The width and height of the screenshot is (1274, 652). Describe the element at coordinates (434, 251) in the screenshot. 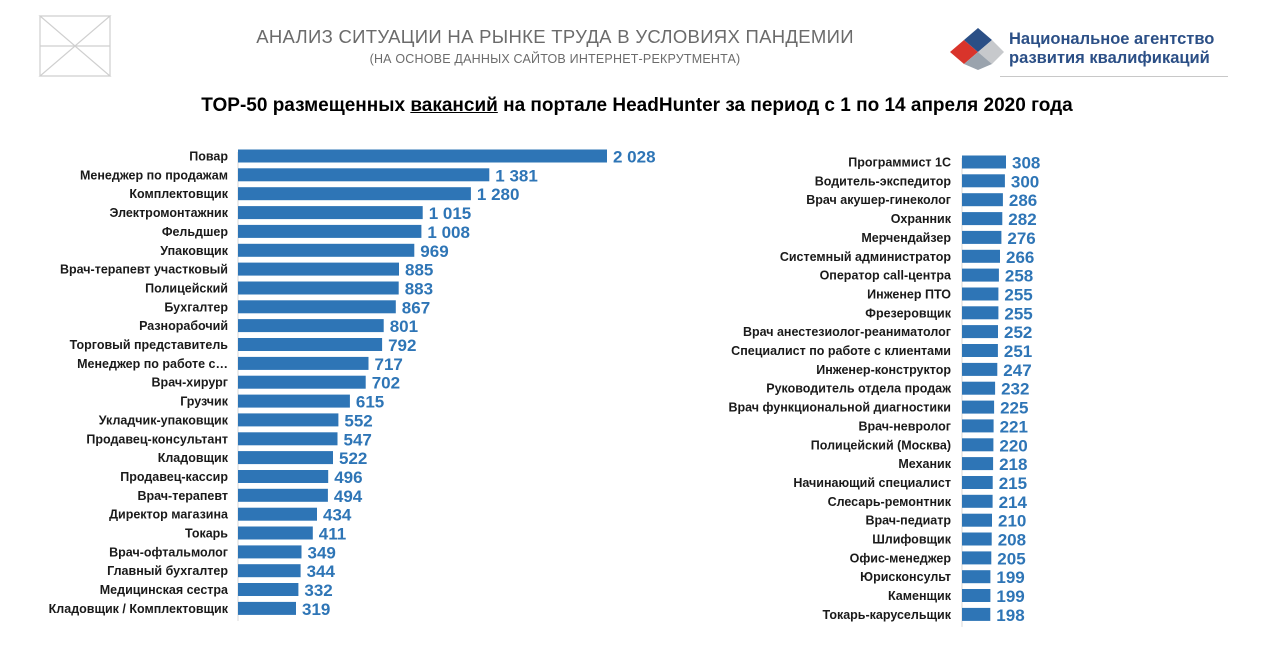

I see `value-label: 969` at that location.